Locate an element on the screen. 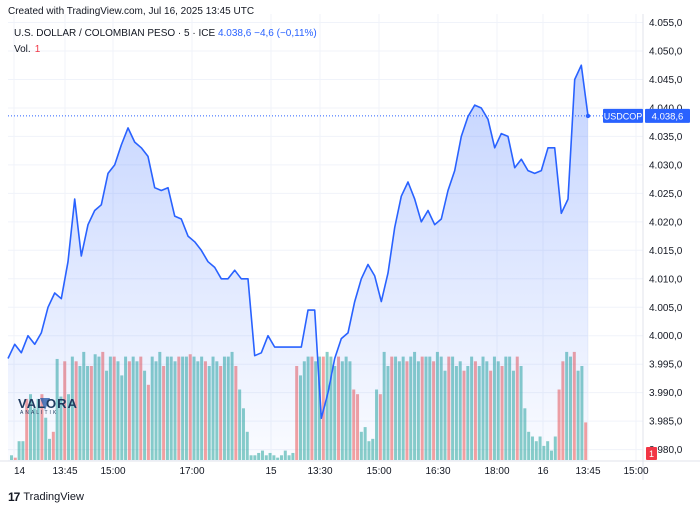 Image resolution: width=700 pixels, height=511 pixels. y-tick-label: 4.015,0 is located at coordinates (666, 251).